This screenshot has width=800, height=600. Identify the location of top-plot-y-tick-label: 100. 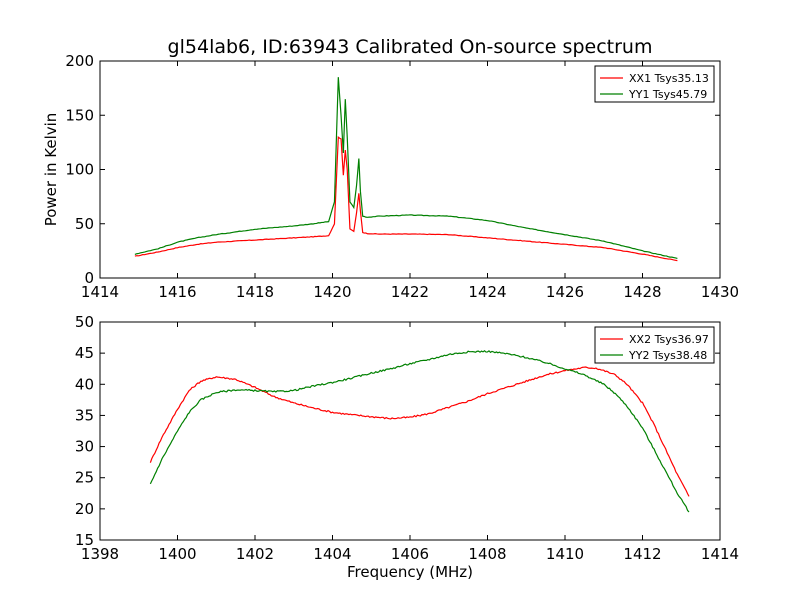
(79, 170).